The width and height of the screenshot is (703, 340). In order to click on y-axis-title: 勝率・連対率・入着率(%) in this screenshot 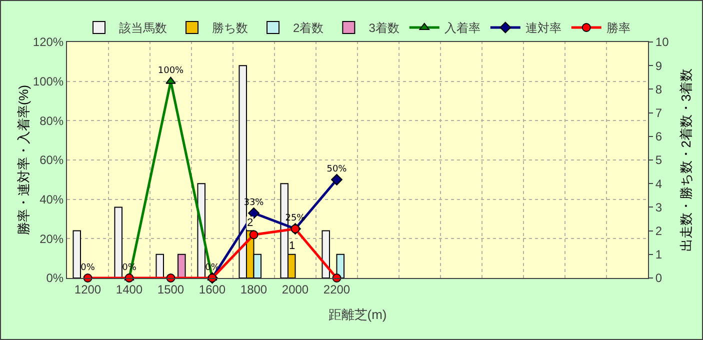, I will do `click(23, 160)`.